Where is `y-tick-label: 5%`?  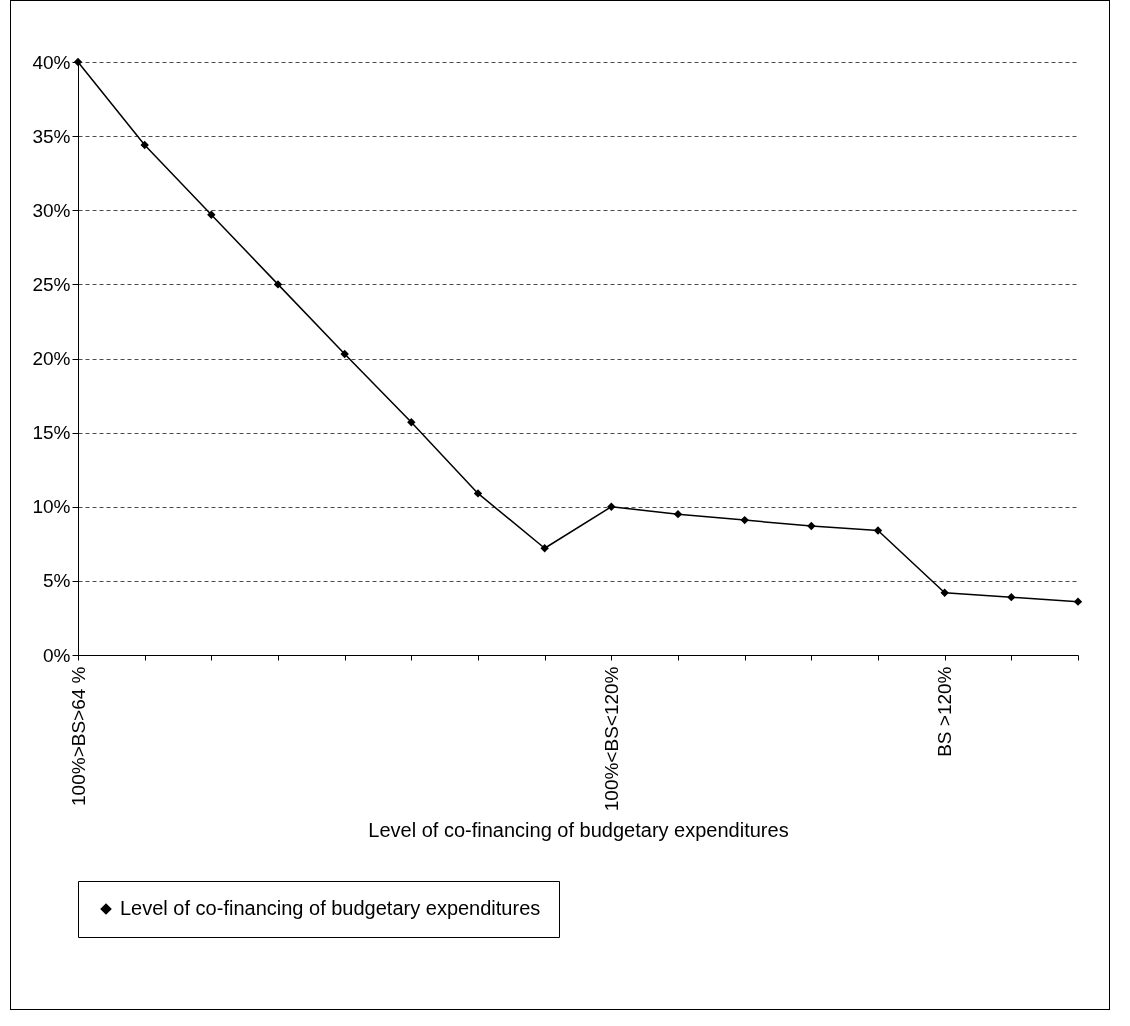
y-tick-label: 5% is located at coordinates (57, 581).